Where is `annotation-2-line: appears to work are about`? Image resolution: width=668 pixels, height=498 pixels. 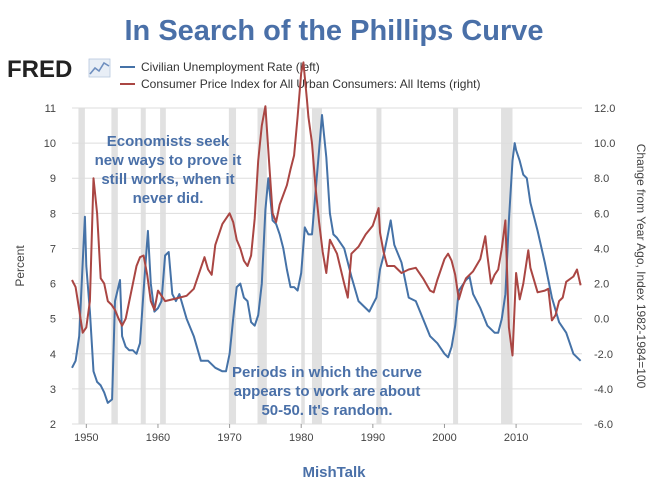 annotation-2-line: appears to work are about is located at coordinates (327, 391).